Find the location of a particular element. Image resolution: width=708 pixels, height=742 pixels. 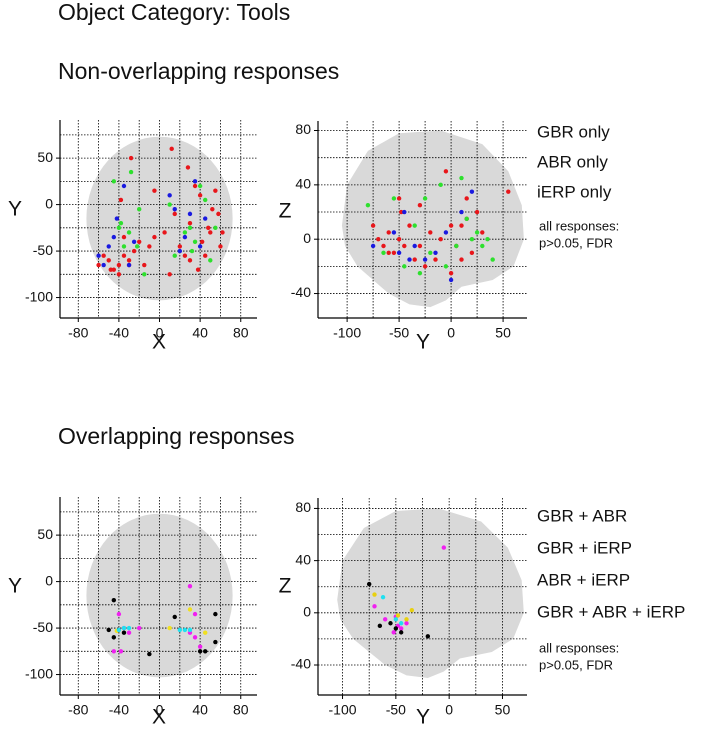

legend-entry: GBR + ABR is located at coordinates (582, 515).